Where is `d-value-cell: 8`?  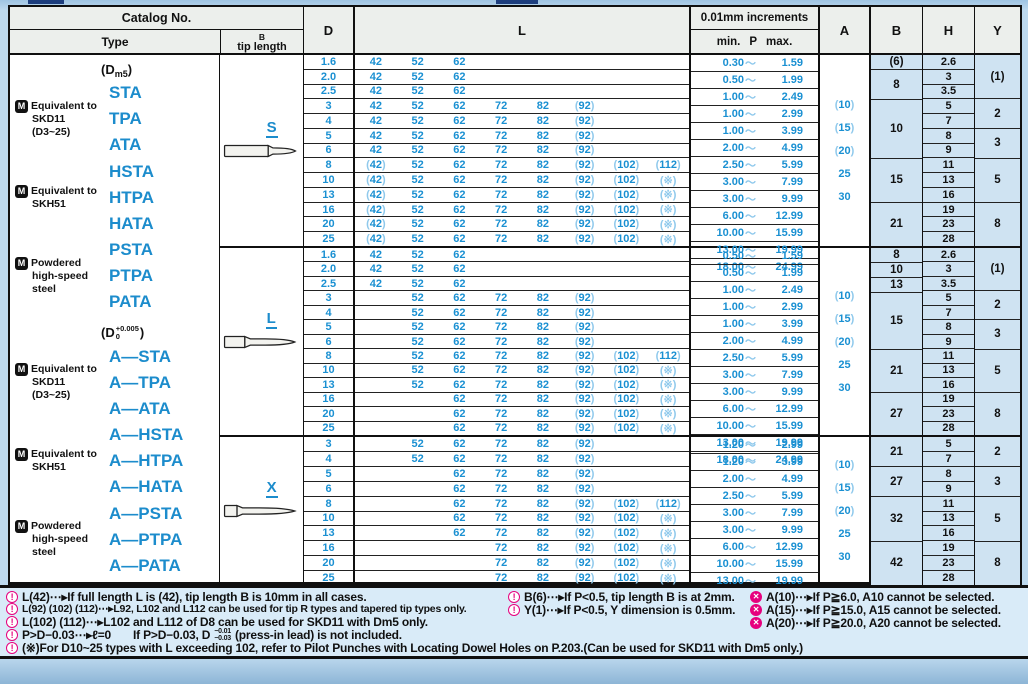
d-value-cell: 8 is located at coordinates (328, 166).